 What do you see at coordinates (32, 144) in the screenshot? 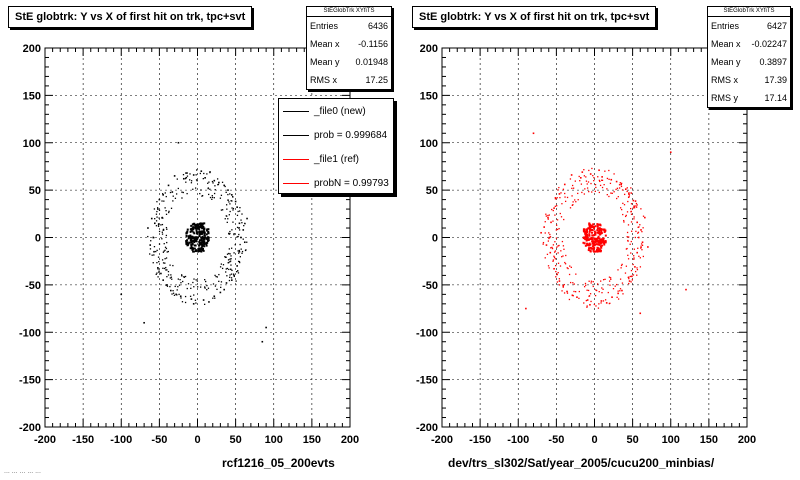
I see `y-tick-label: 100` at bounding box center [32, 144].